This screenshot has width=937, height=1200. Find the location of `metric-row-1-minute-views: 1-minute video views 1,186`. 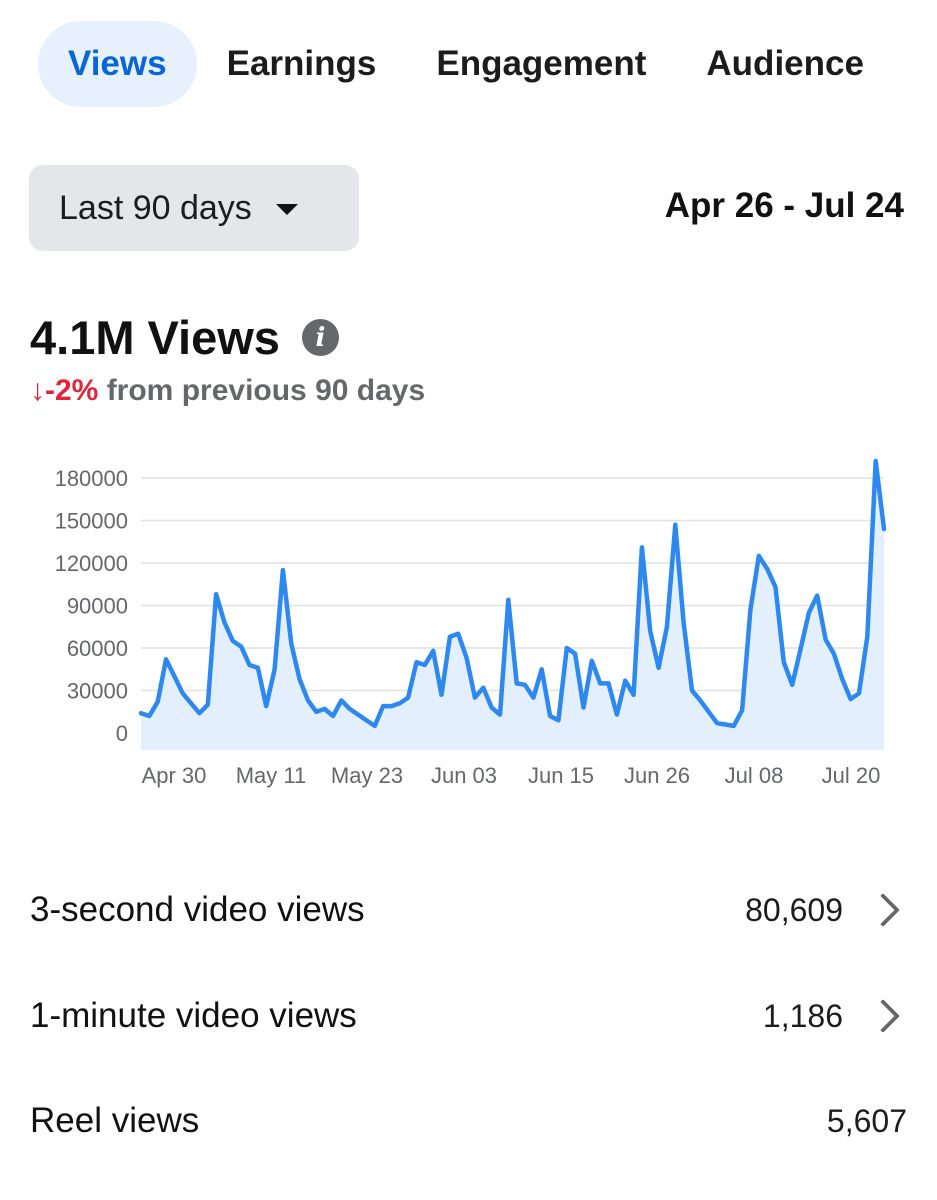

metric-row-1-minute-views: 1-minute video views 1,186 is located at coordinates (468, 1016).